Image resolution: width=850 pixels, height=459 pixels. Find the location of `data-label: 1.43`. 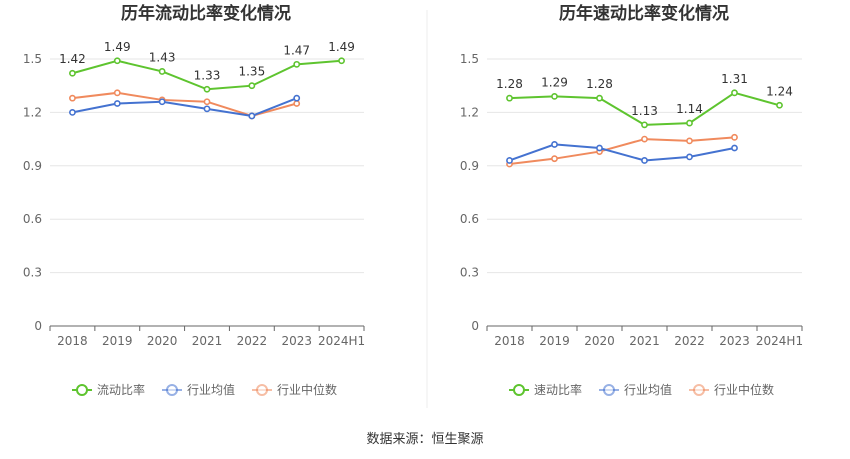

data-label: 1.43 is located at coordinates (162, 57).